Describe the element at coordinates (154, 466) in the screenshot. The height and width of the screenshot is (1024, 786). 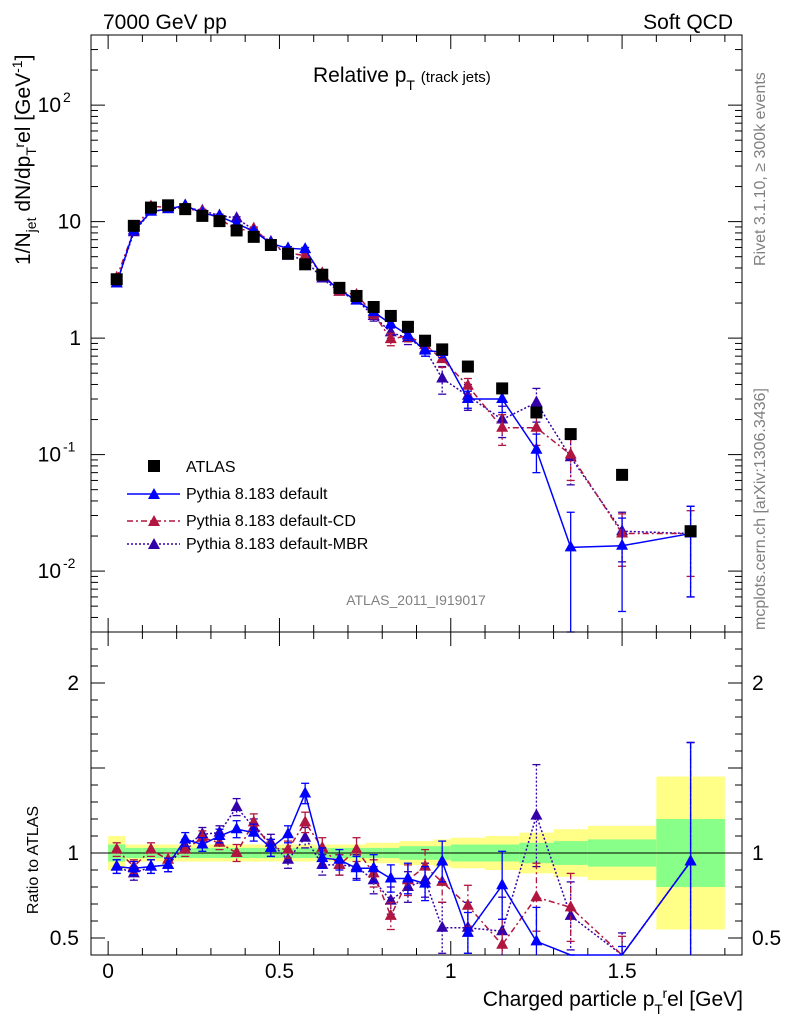
I see `legend-marker-atlas` at that location.